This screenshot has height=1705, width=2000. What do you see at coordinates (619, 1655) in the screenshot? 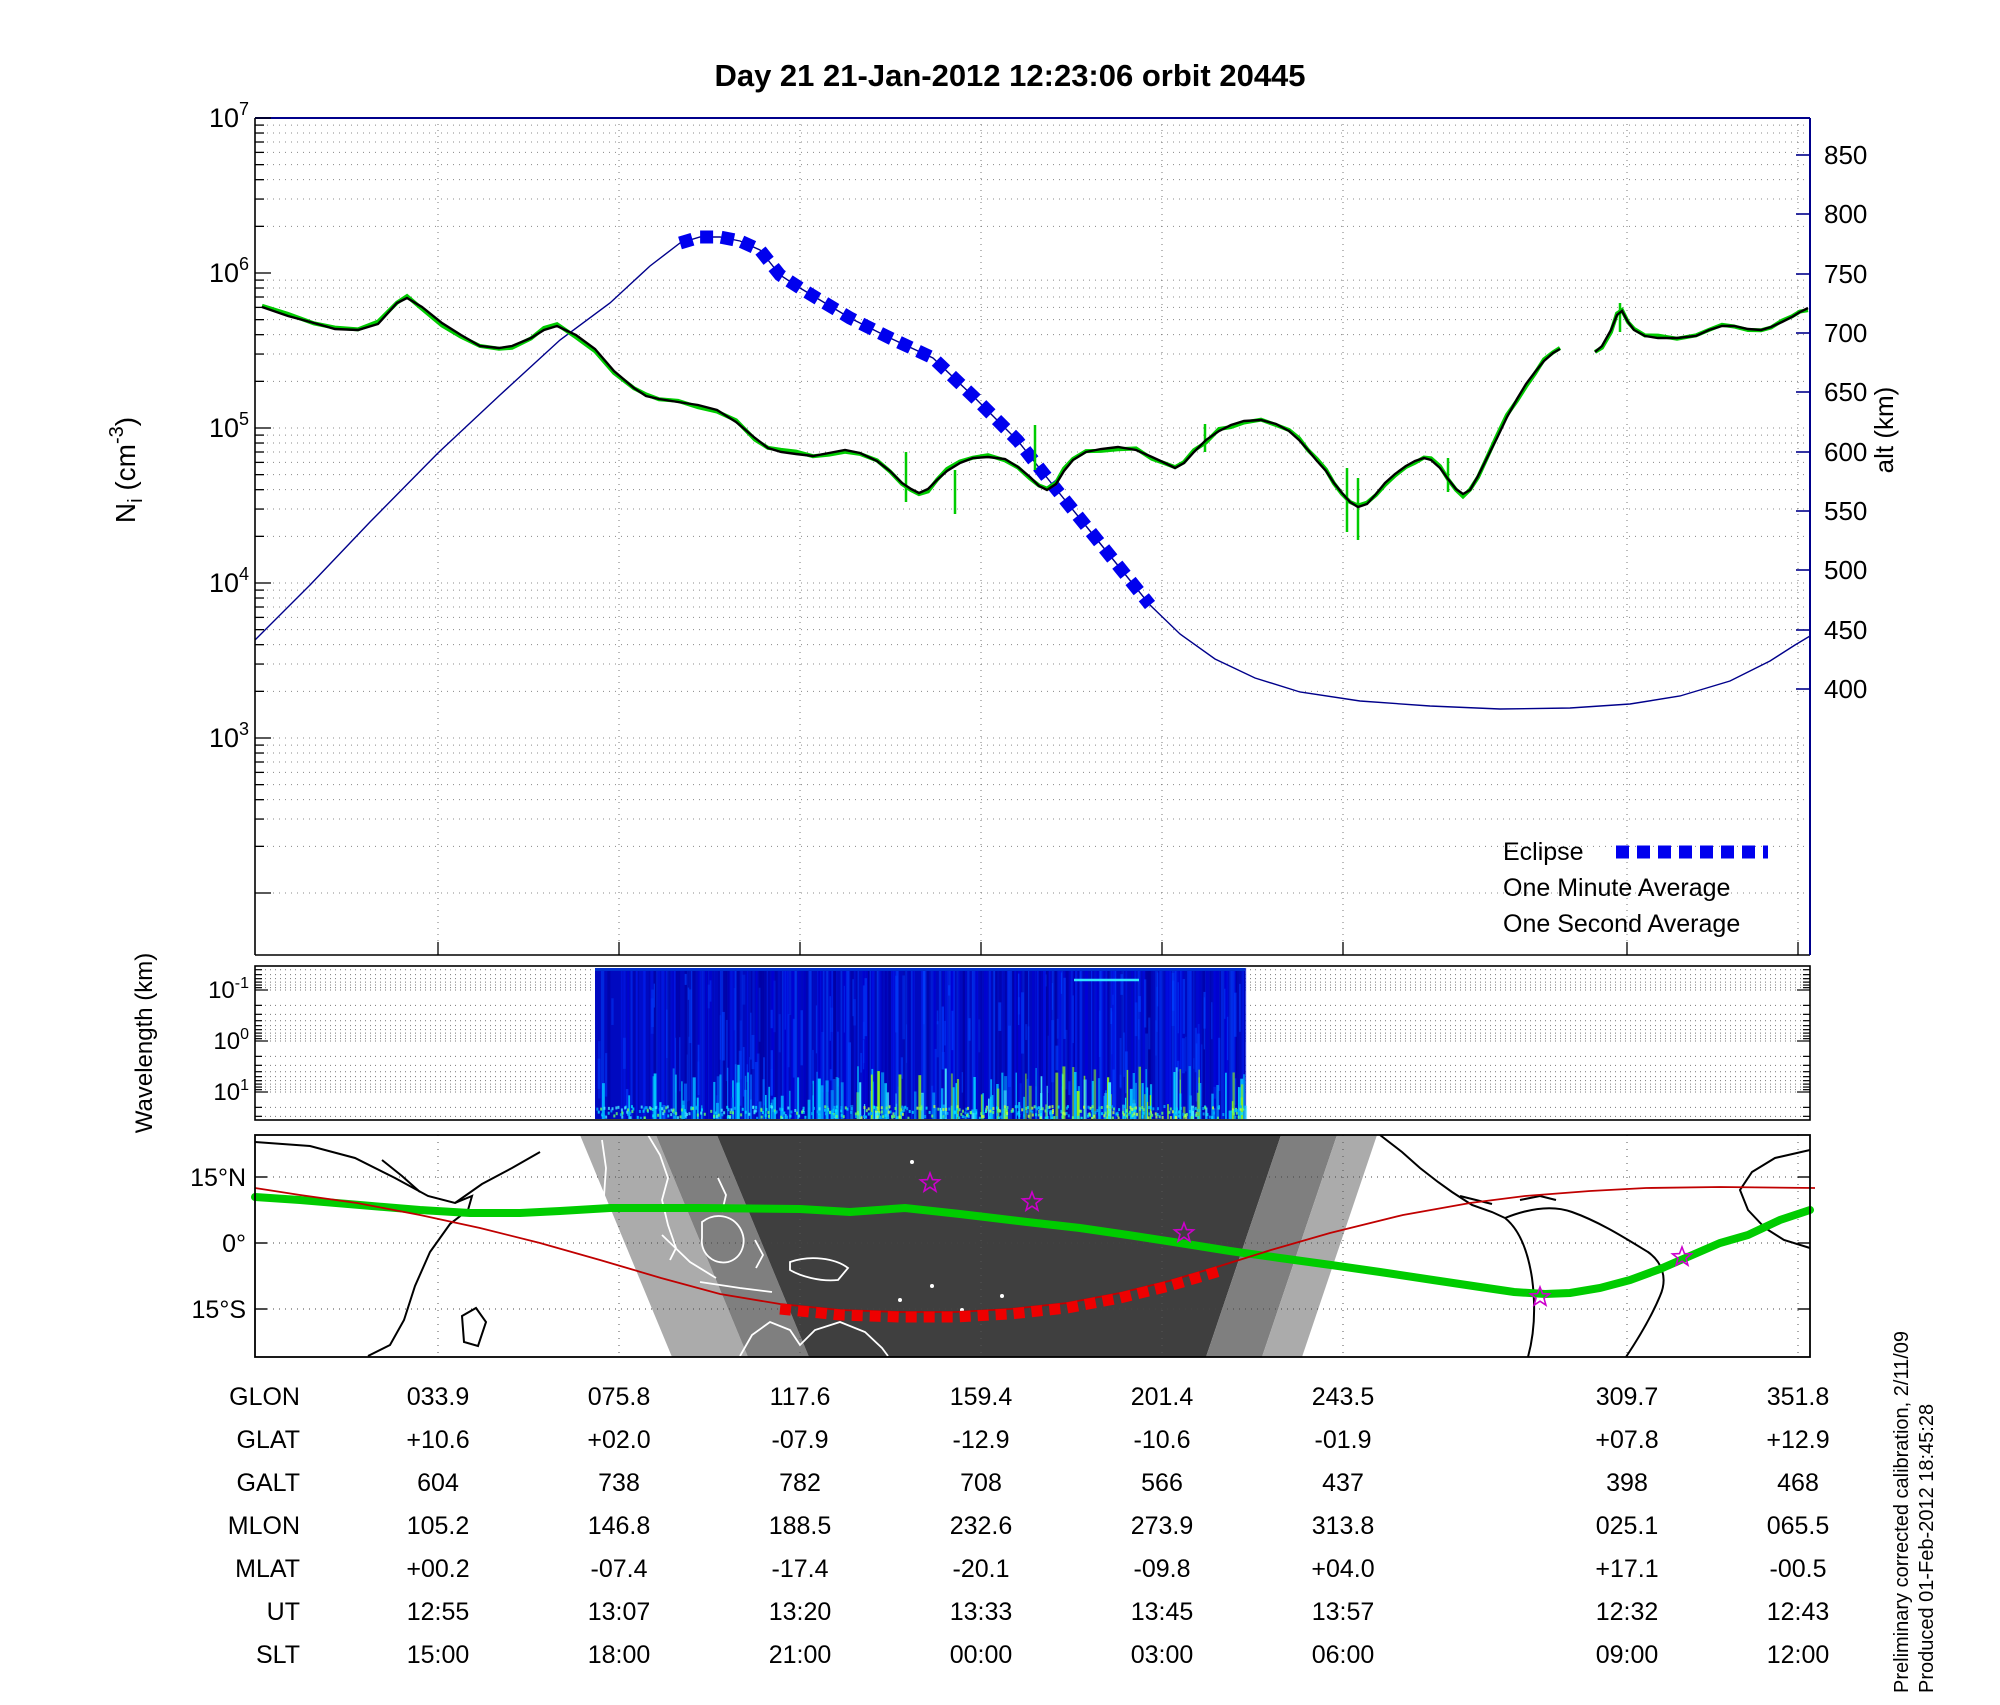
I see `table-cell: 18:00` at bounding box center [619, 1655].